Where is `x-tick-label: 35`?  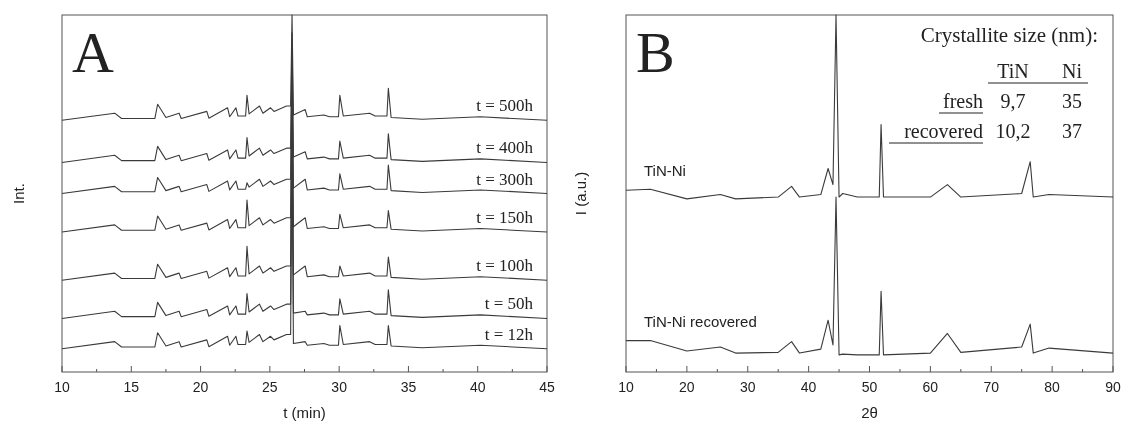
x-tick-label: 35 is located at coordinates (408, 387).